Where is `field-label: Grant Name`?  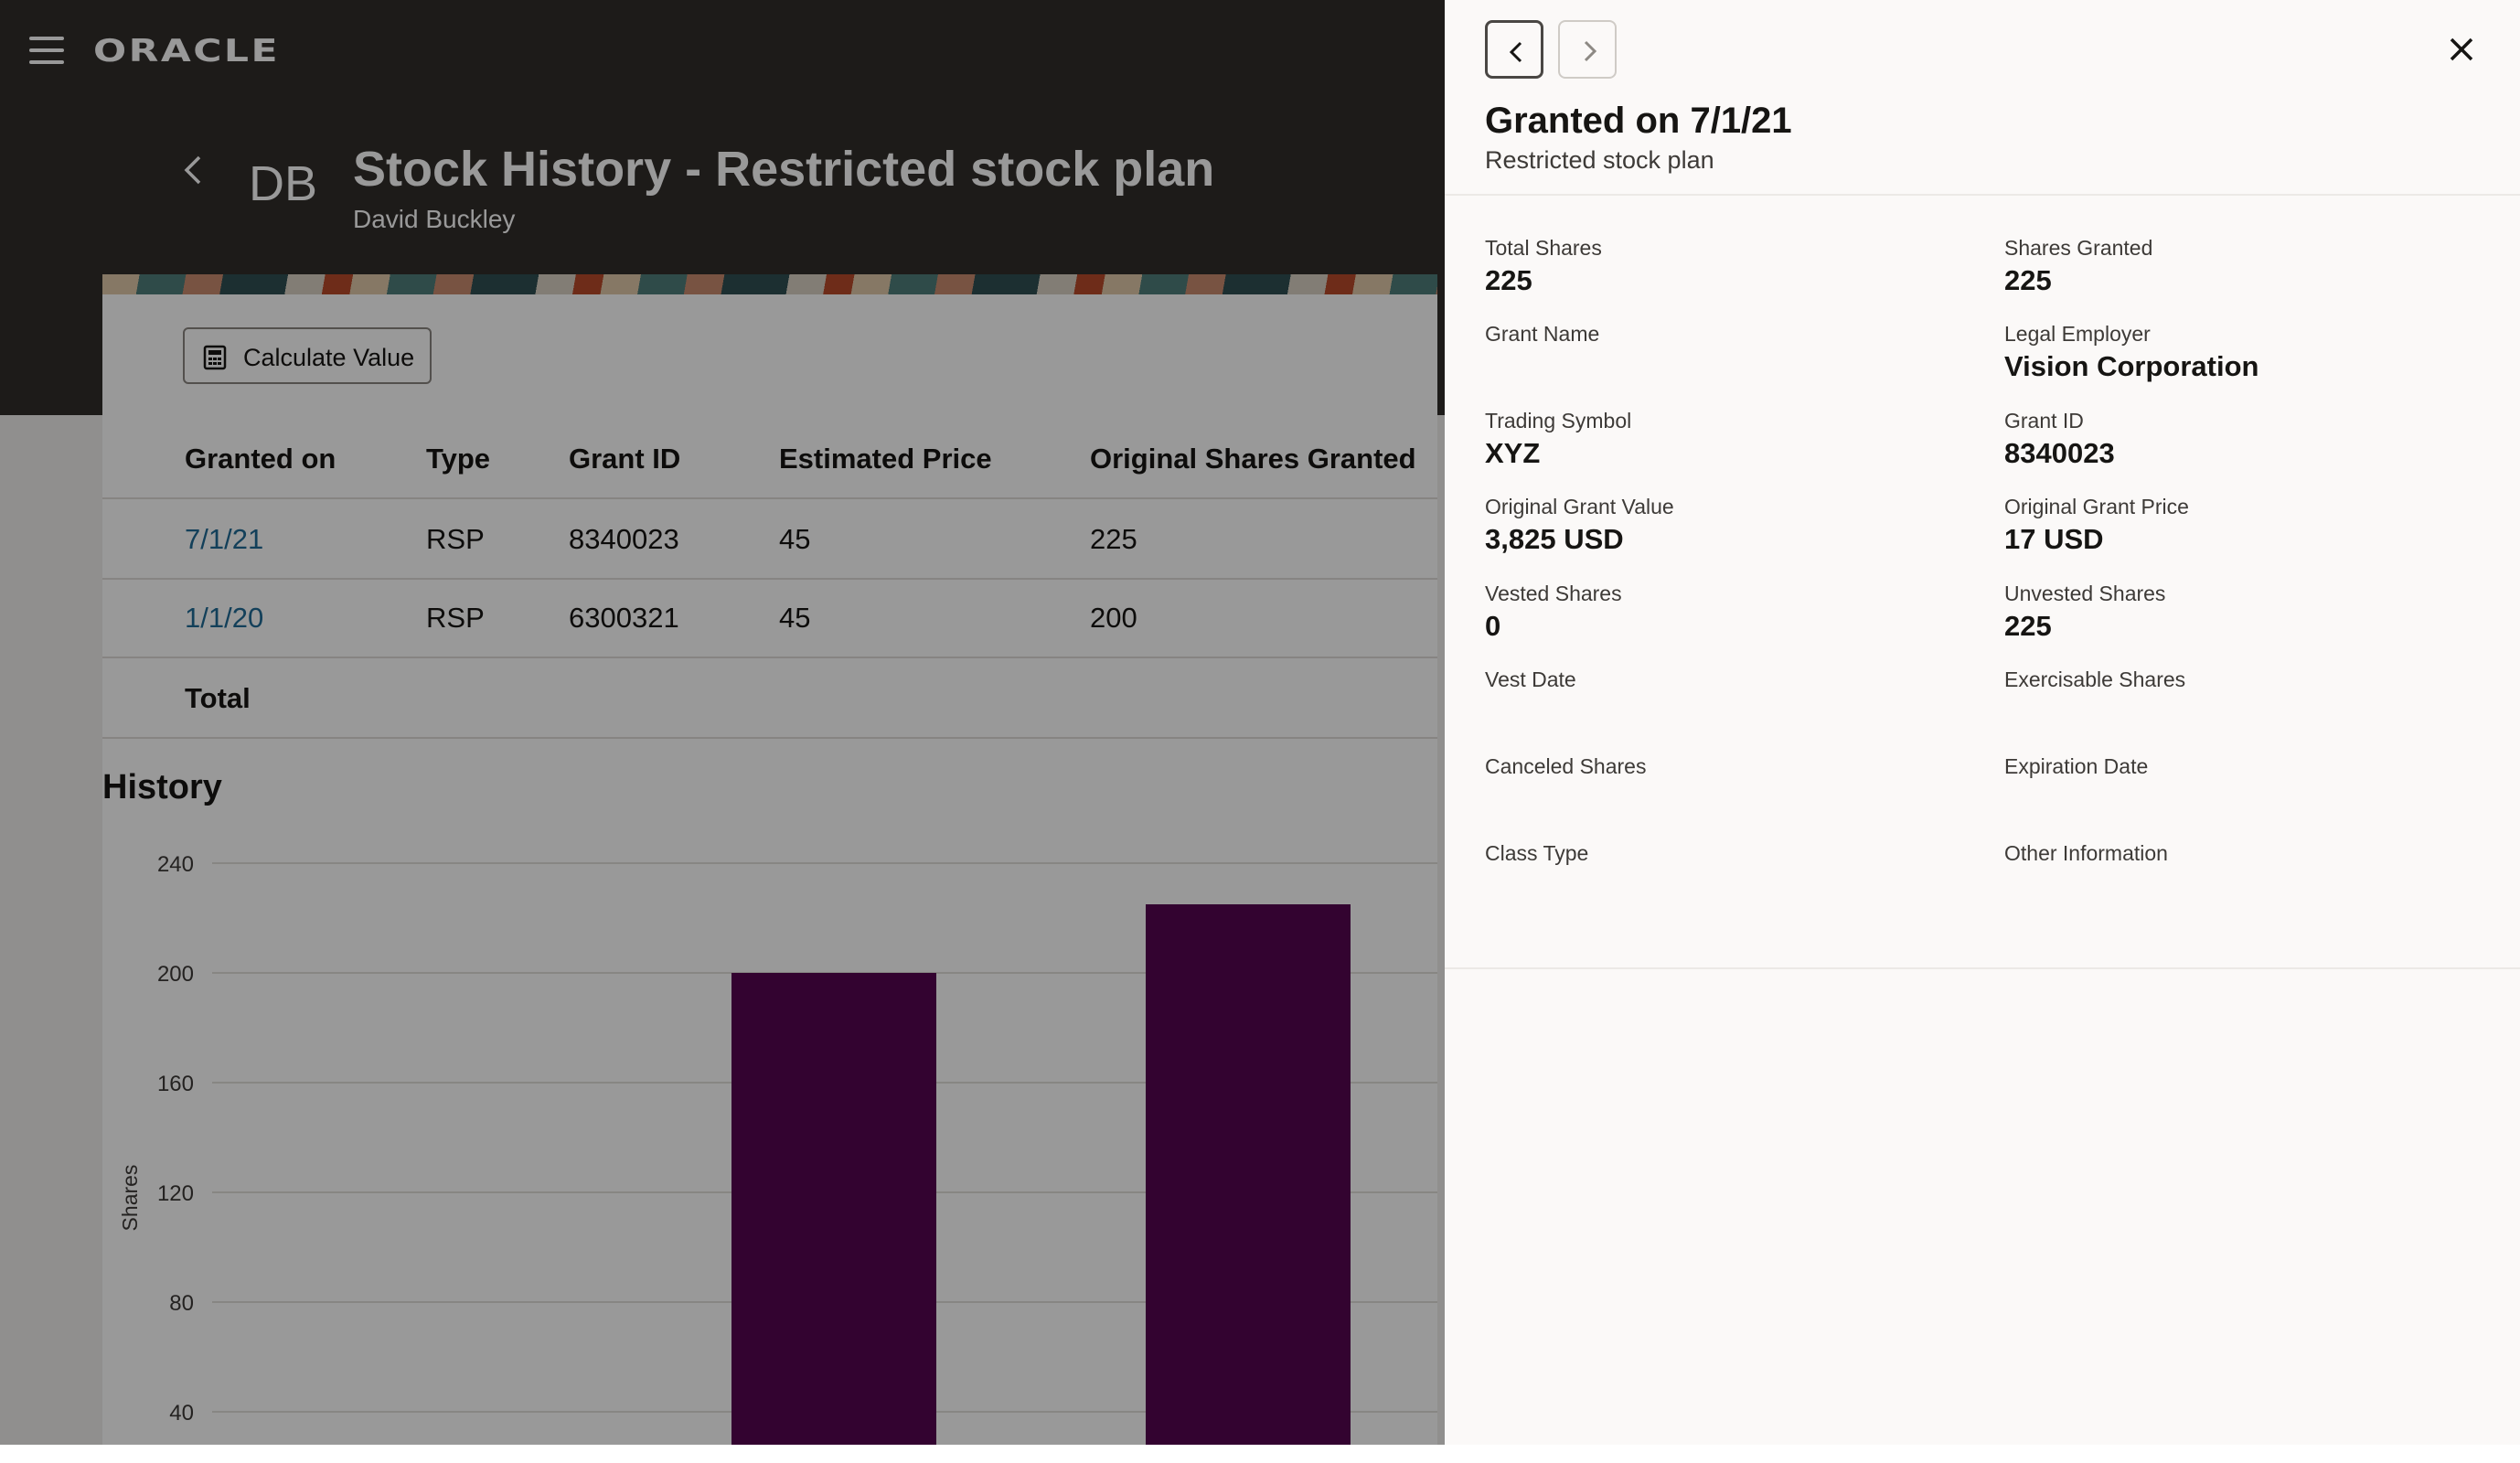
field-label: Grant Name is located at coordinates (1542, 334).